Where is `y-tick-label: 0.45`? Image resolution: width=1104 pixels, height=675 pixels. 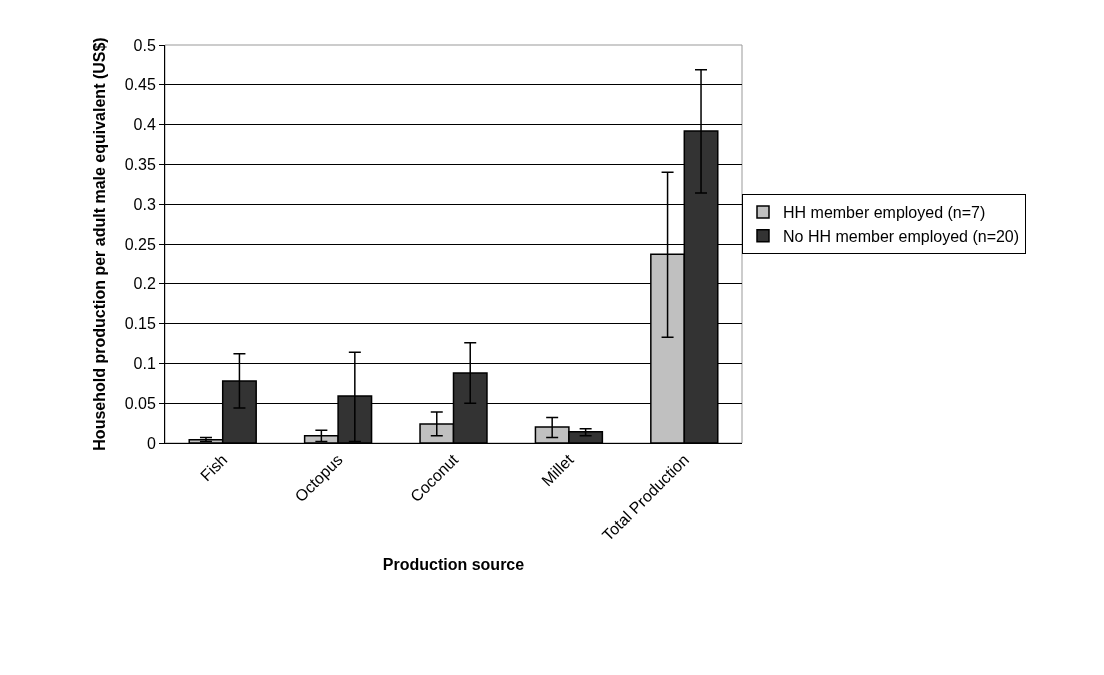
y-tick-label: 0.45 is located at coordinates (140, 85).